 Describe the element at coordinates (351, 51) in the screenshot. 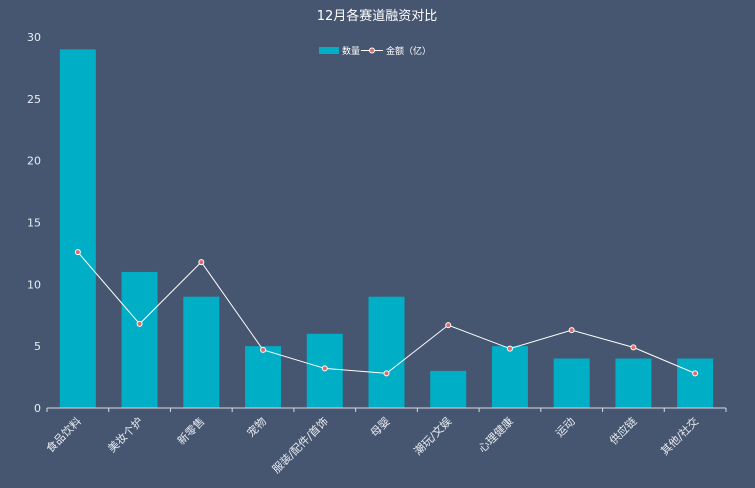

I see `legend-label-count: 数量` at that location.